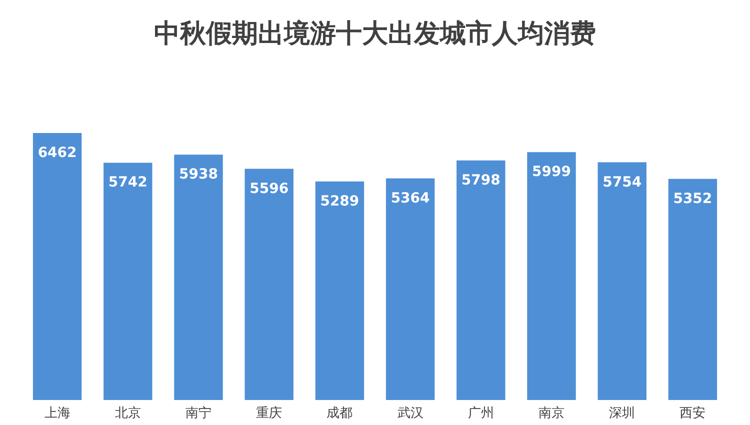 This screenshot has width=750, height=425. What do you see at coordinates (127, 413) in the screenshot?
I see `x-tick-label: 北京` at bounding box center [127, 413].